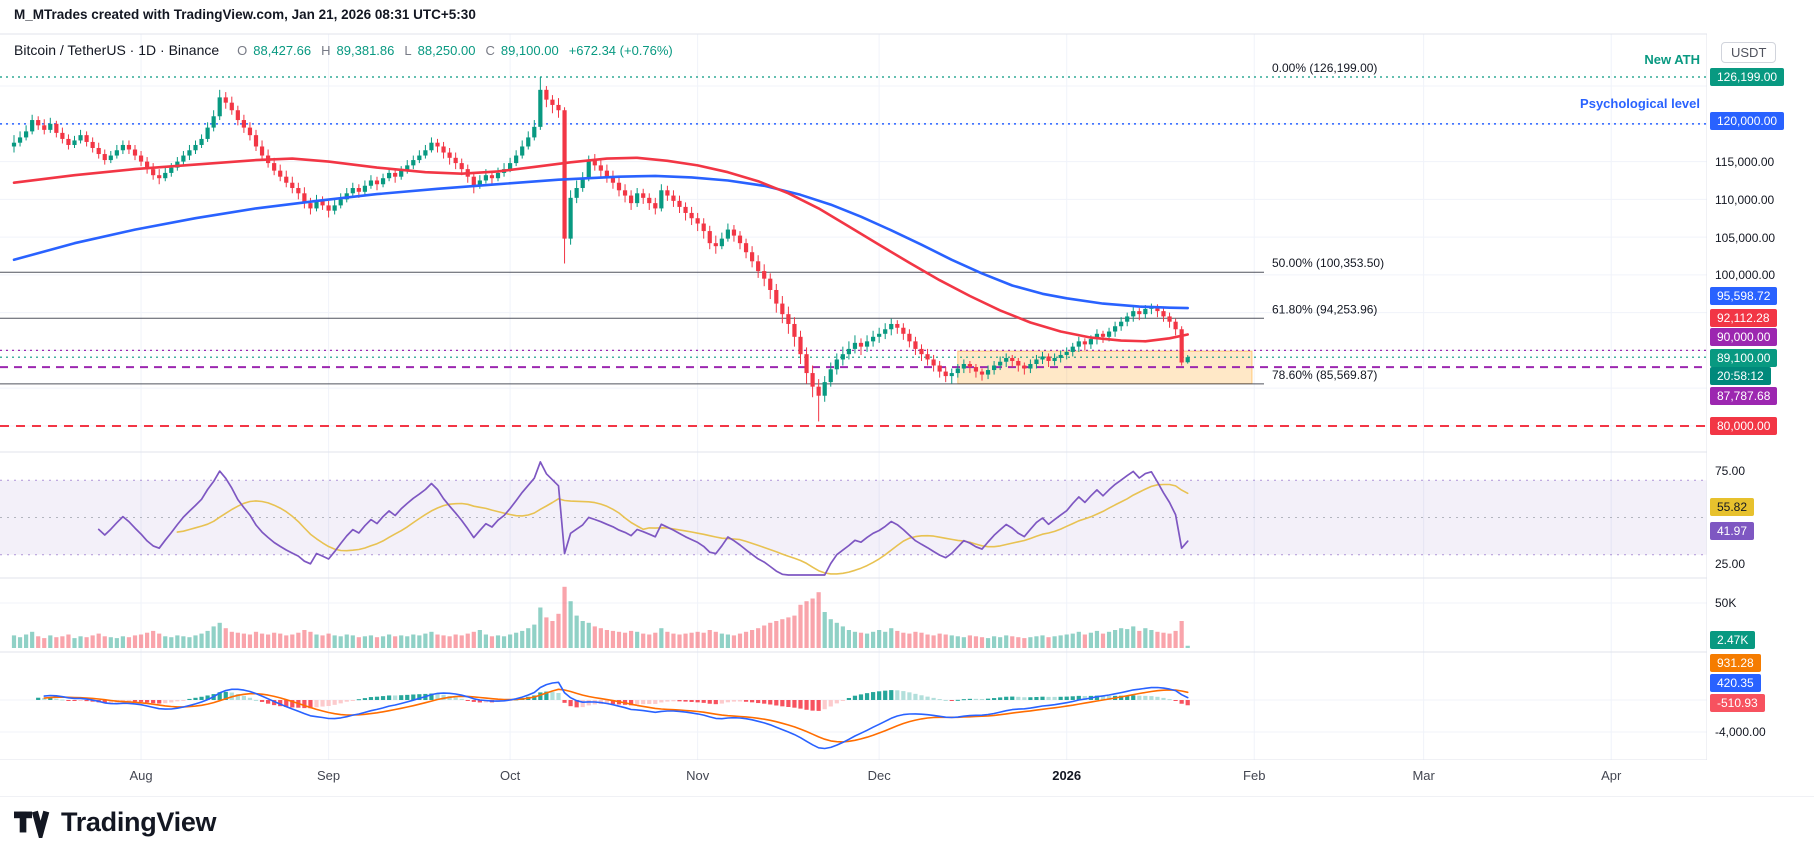  I want to click on price-badge: 92,112.28, so click(1743, 318).